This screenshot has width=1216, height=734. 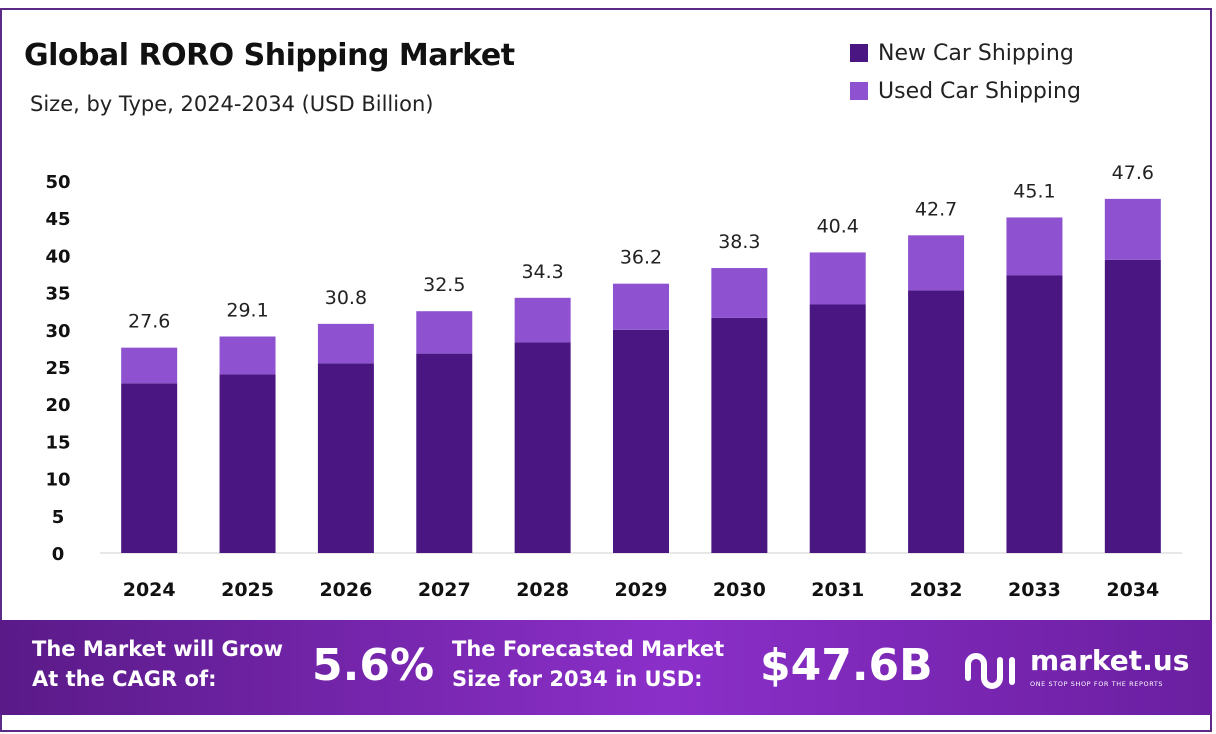 I want to click on bar-total-label: 32.5, so click(x=444, y=285).